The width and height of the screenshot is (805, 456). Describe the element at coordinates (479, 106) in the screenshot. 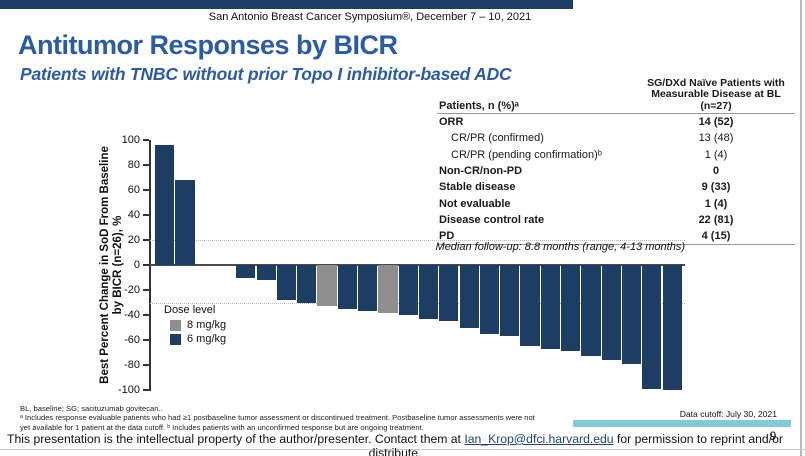

I see `table-col1-header: Patients, n (%)ᵃ` at that location.